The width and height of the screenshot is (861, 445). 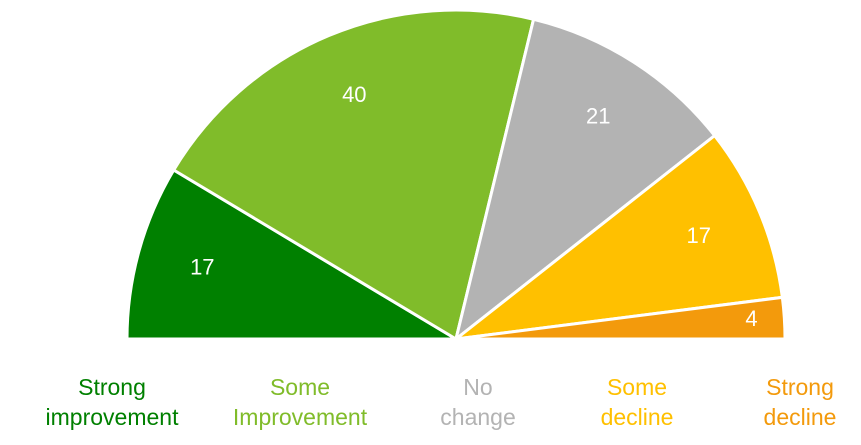 What do you see at coordinates (112, 402) in the screenshot?
I see `category-label: Strong improvement` at bounding box center [112, 402].